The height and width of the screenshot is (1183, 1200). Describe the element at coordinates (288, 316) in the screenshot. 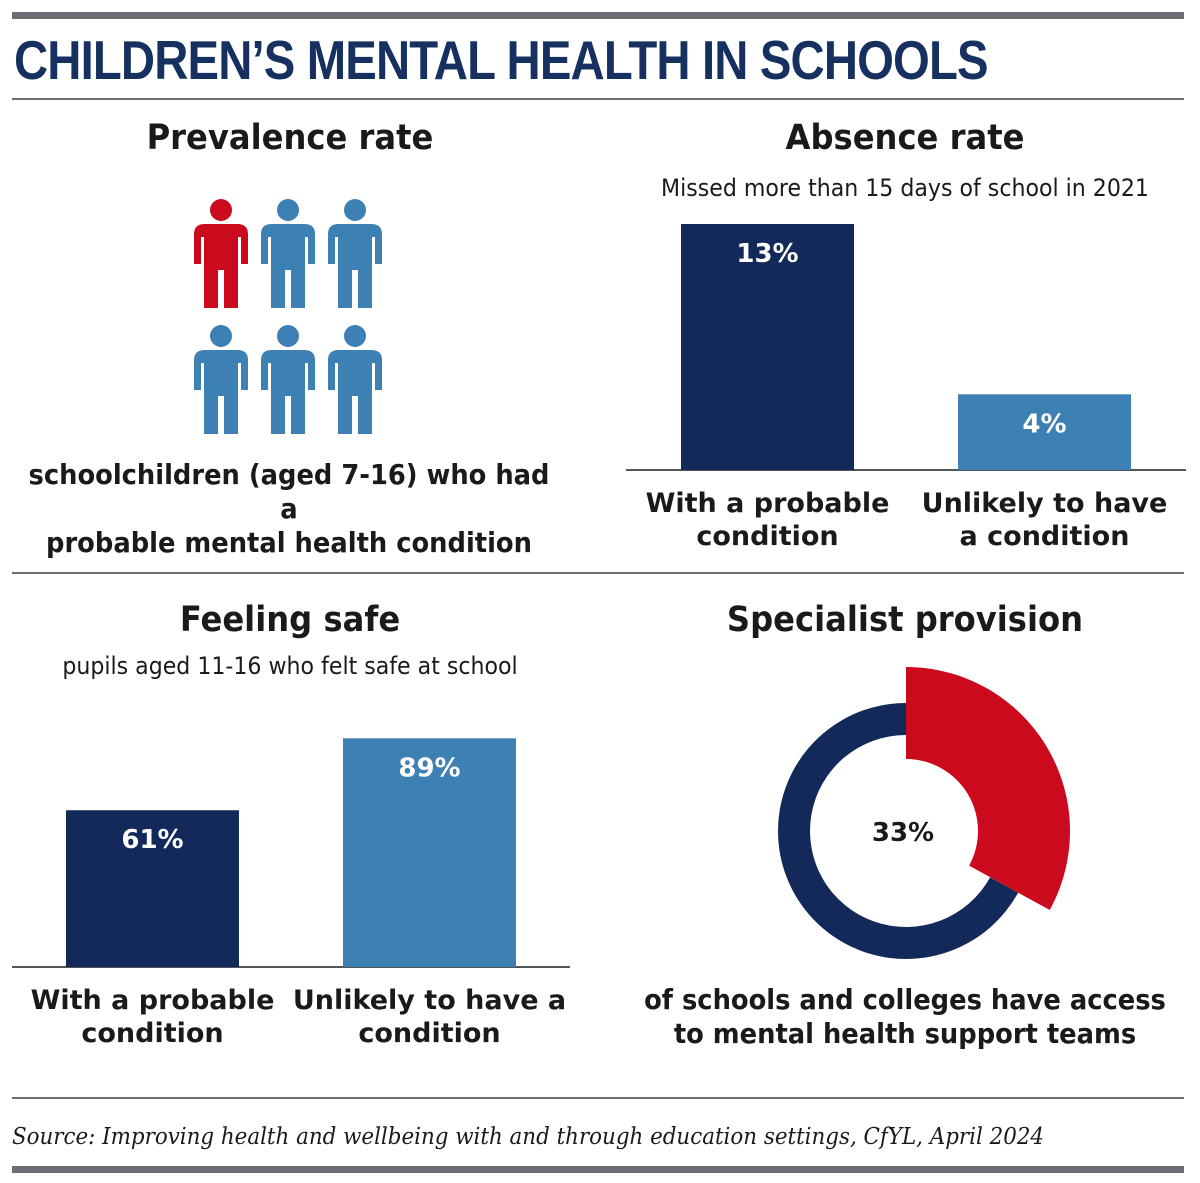

I see `people-icon-grid` at that location.